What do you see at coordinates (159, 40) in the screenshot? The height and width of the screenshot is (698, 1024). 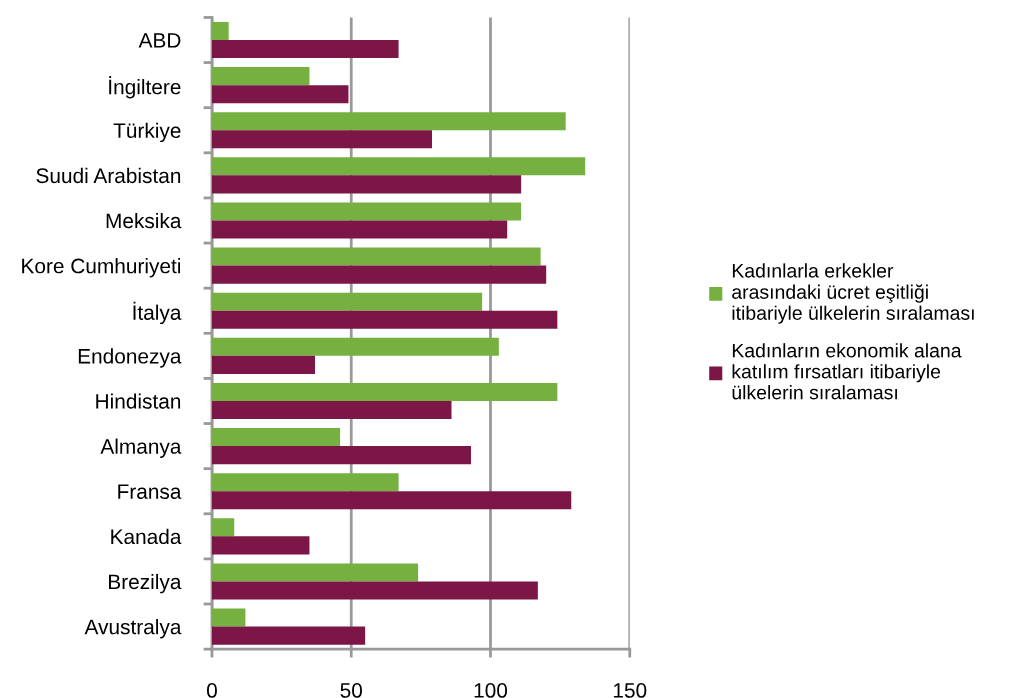 I see `y-tick-label: ABD` at bounding box center [159, 40].